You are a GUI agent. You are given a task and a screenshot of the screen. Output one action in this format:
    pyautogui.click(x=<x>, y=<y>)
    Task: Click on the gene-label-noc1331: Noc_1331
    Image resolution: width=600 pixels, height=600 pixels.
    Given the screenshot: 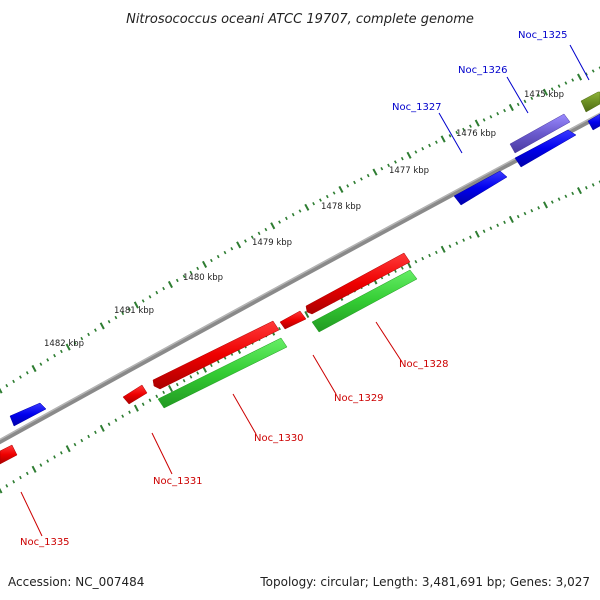 What is the action you would take?
    pyautogui.click(x=178, y=481)
    